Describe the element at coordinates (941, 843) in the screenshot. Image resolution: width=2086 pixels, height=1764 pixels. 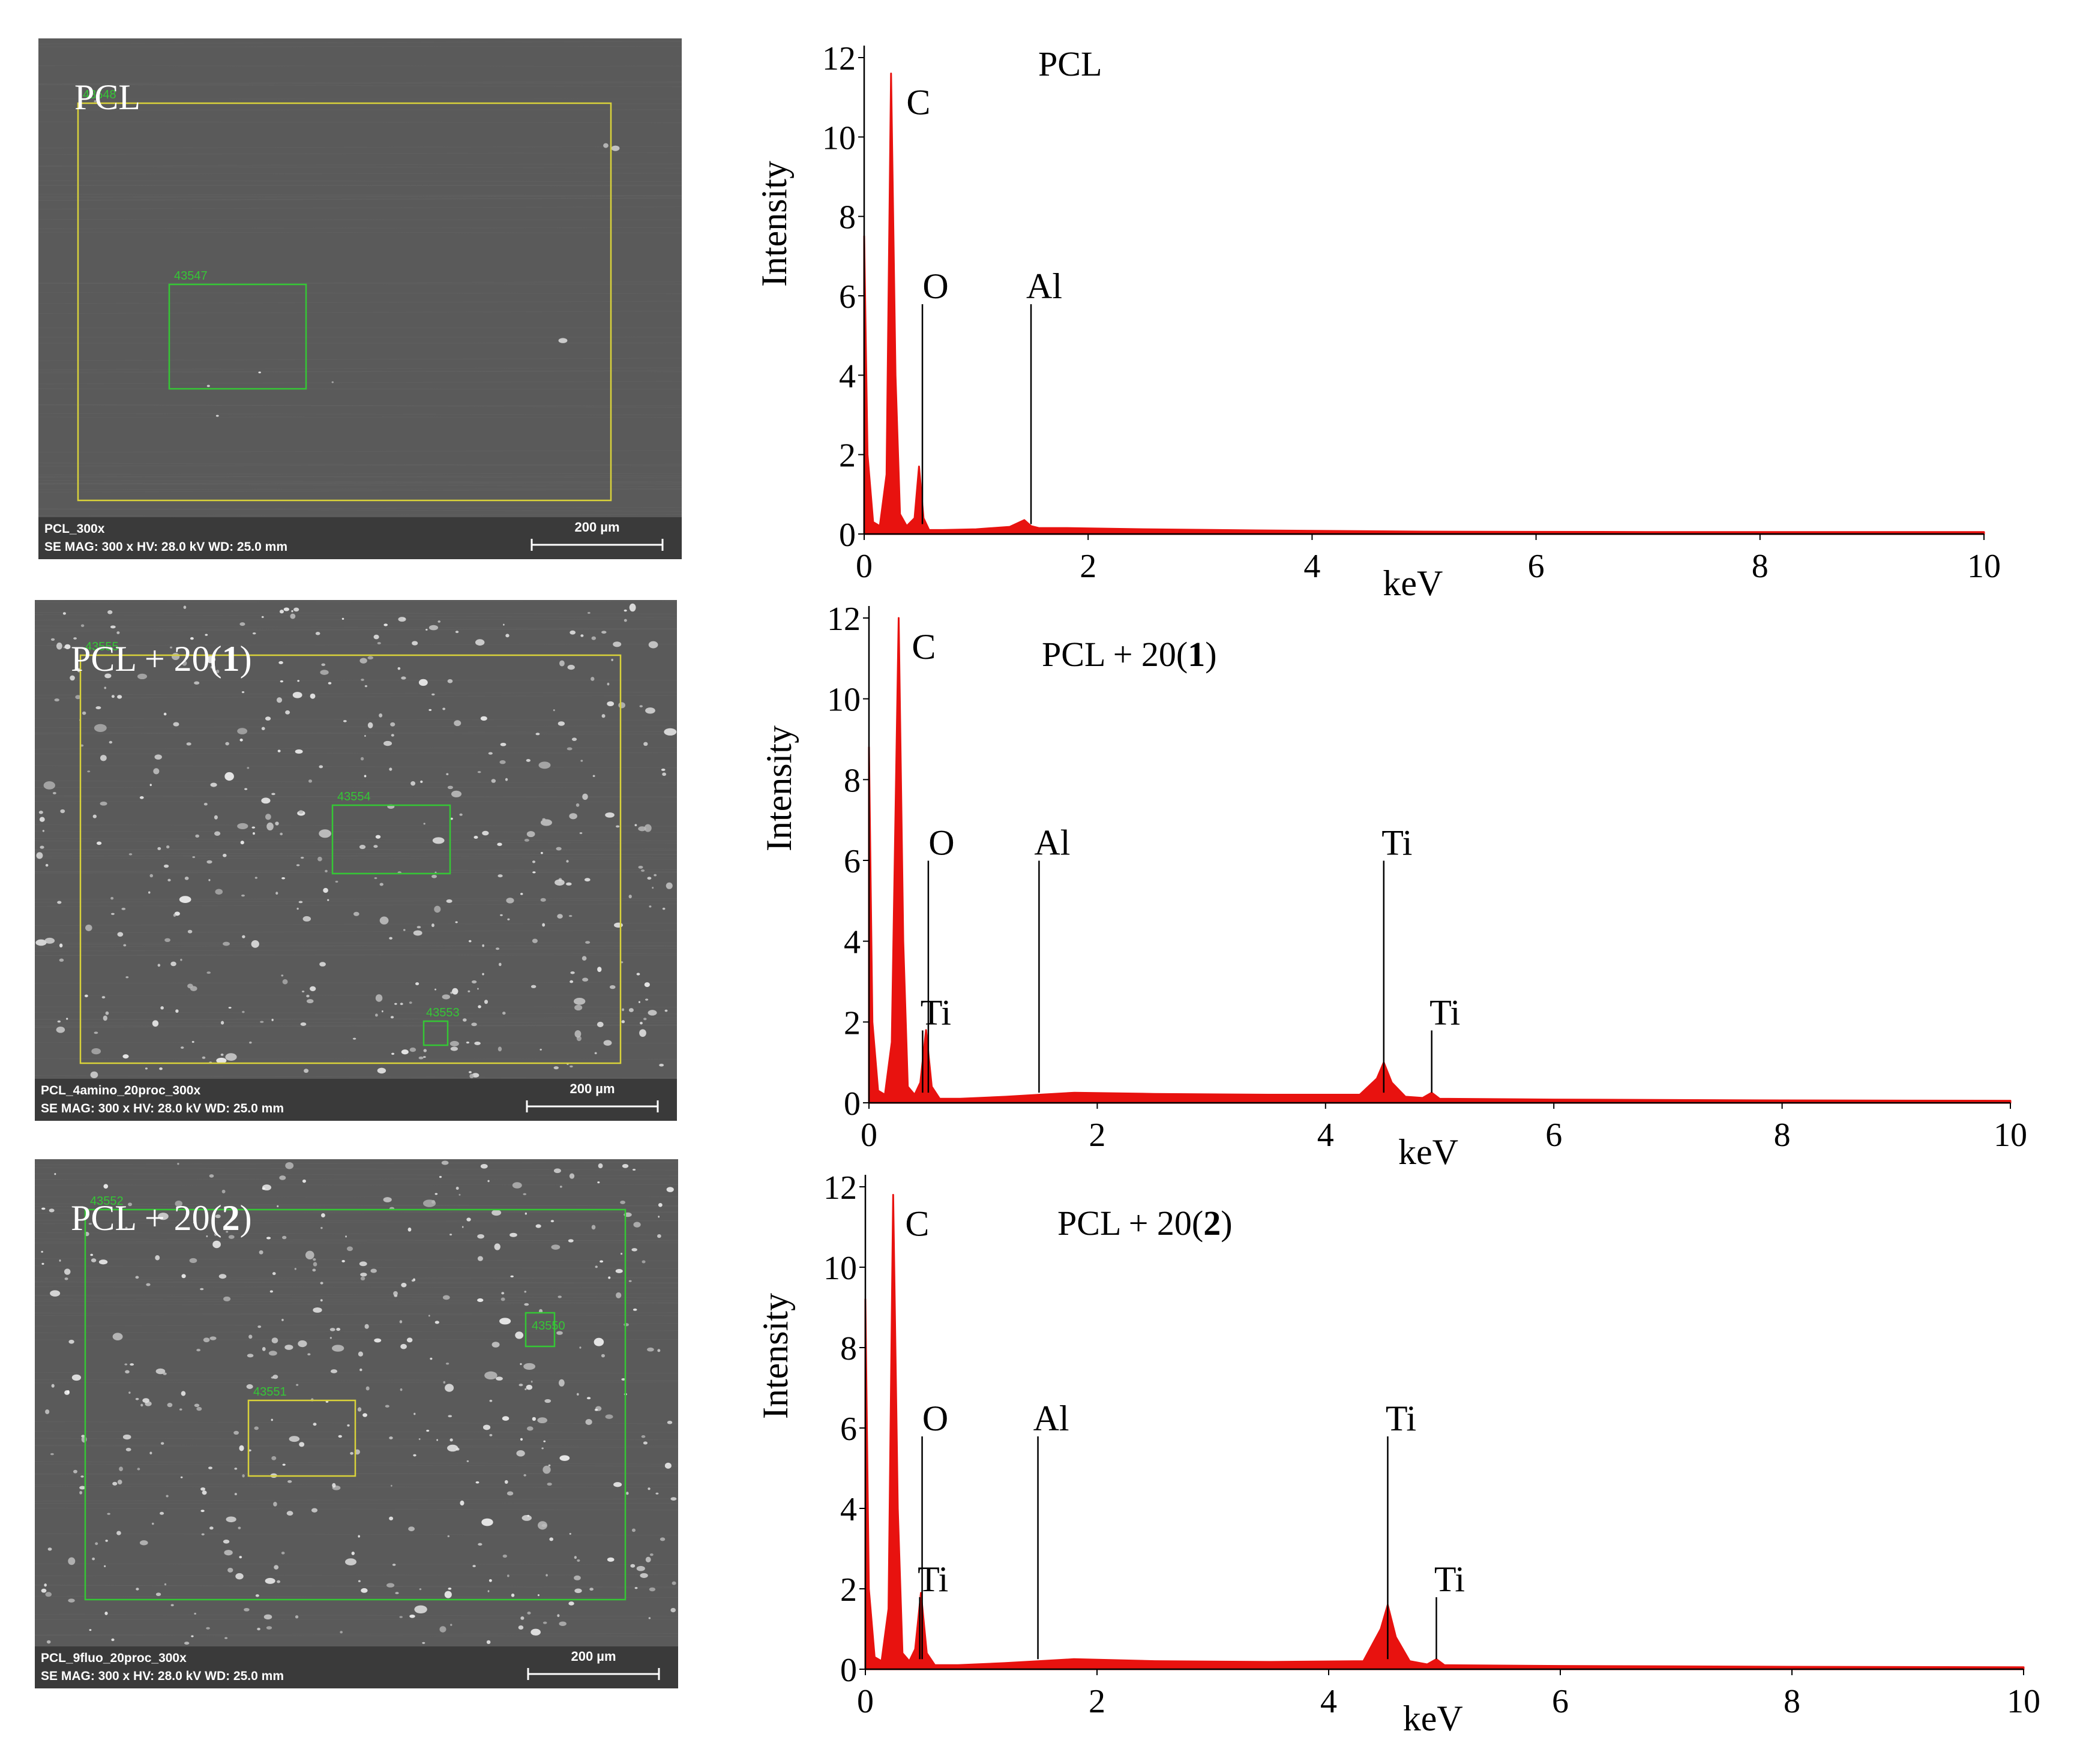
I see `peak-label: O` at that location.